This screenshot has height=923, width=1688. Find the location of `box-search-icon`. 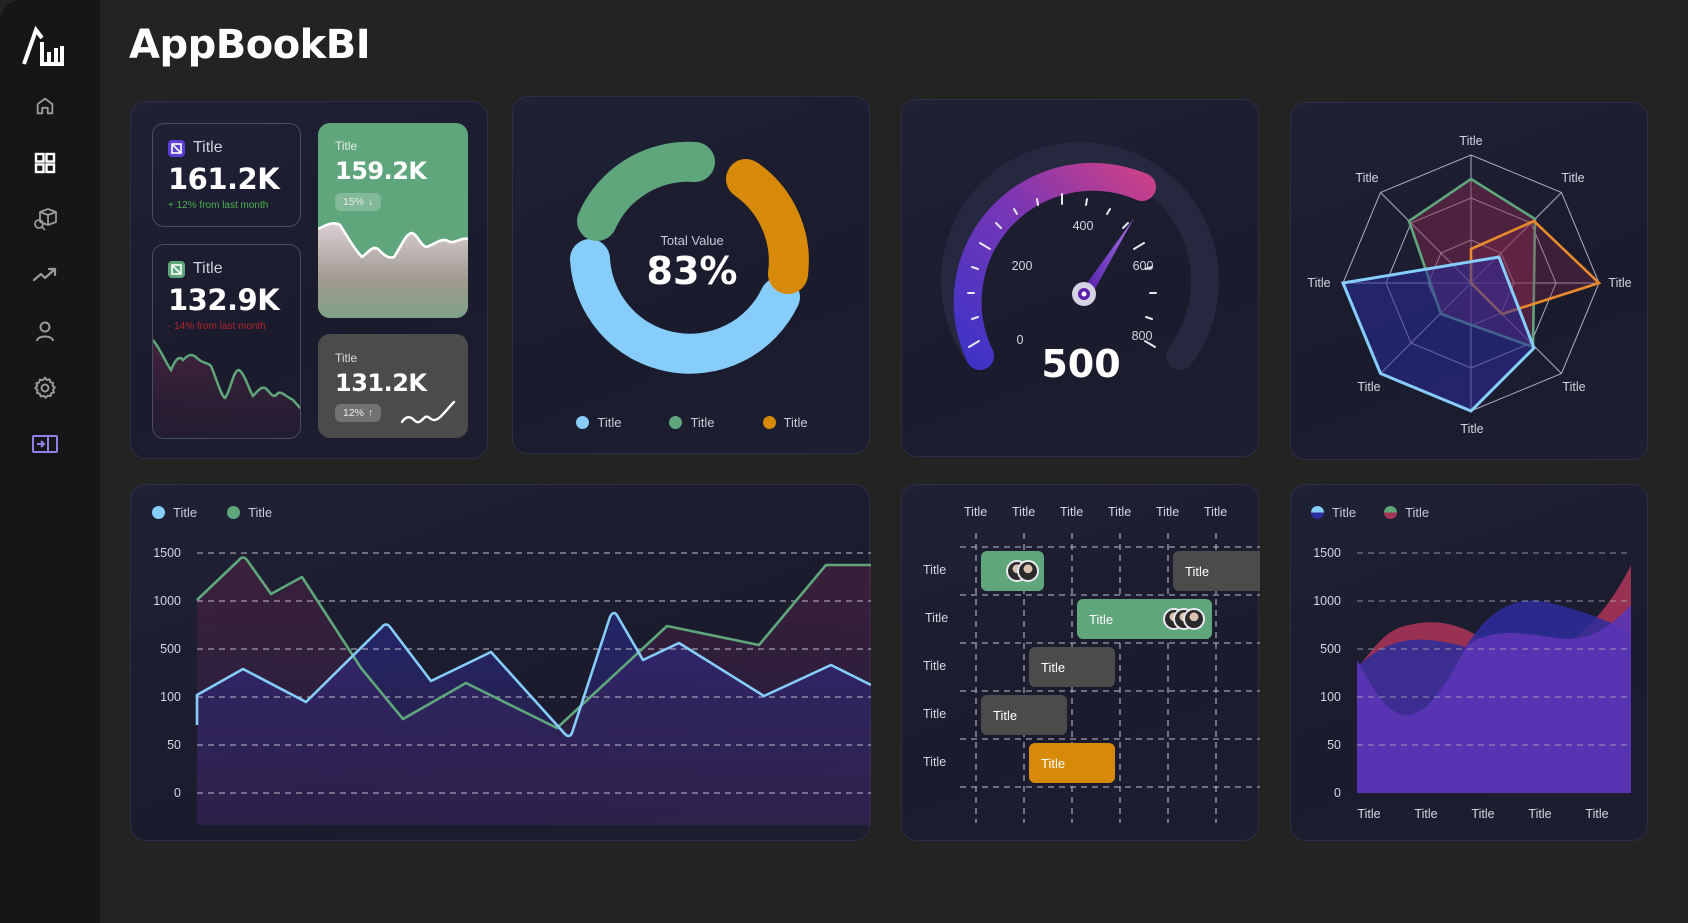

box-search-icon is located at coordinates (45, 219).